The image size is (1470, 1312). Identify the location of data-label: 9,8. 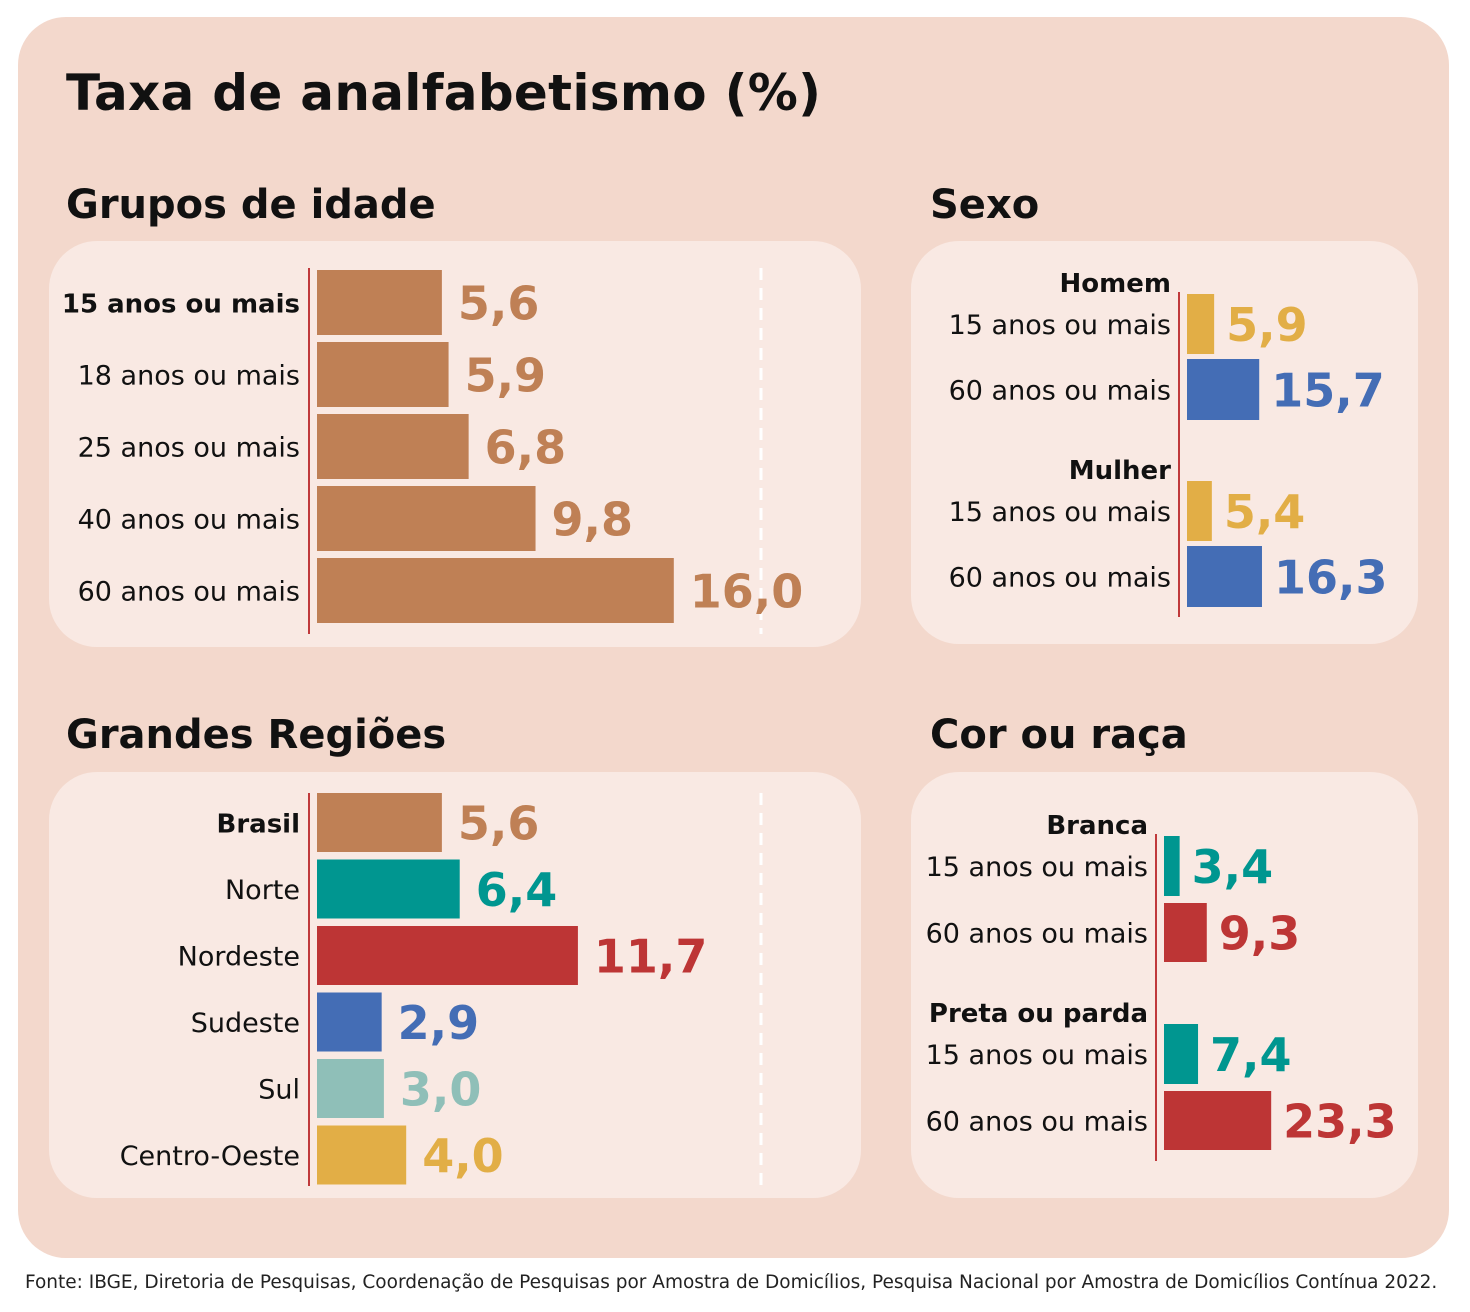
(593, 520).